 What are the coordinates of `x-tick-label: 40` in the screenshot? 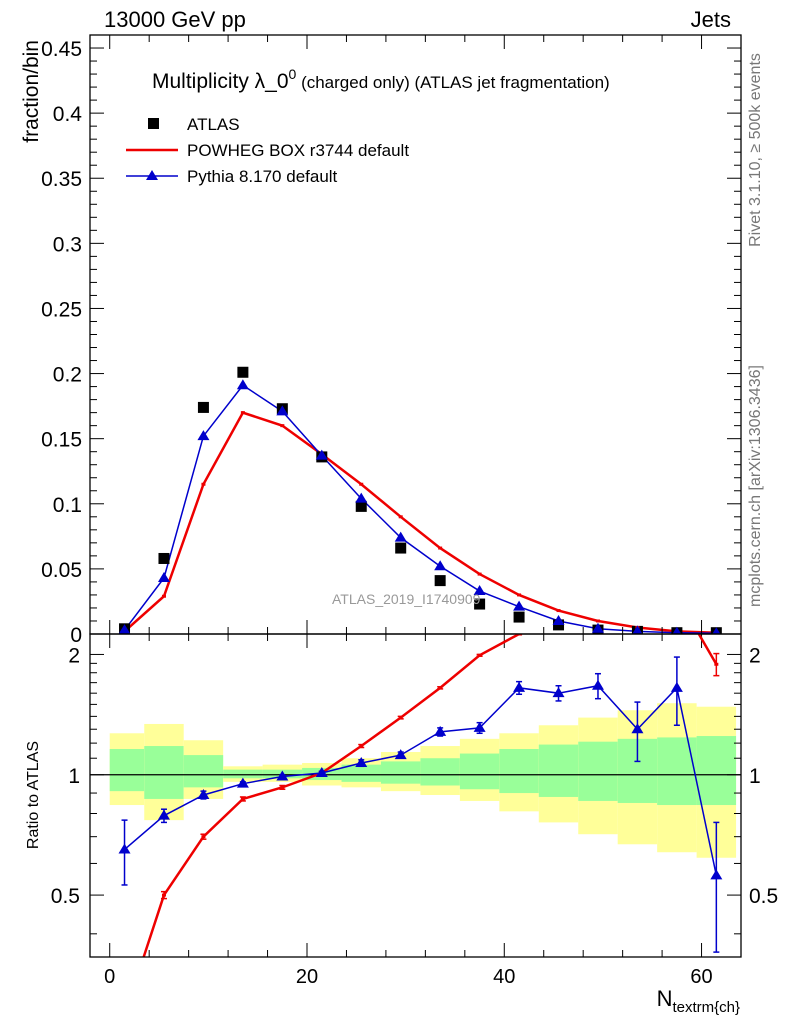 It's located at (504, 977).